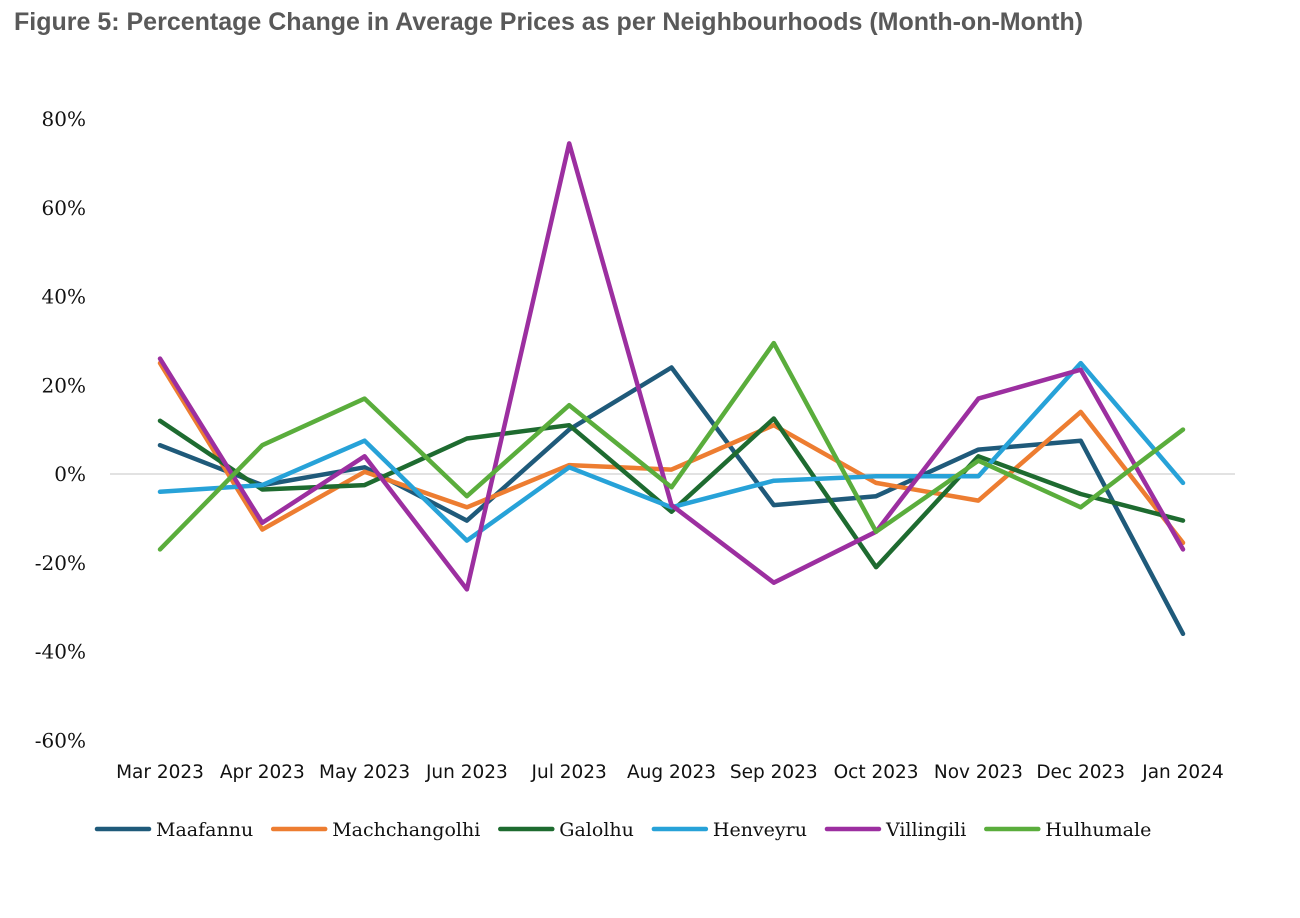 Image resolution: width=1300 pixels, height=918 pixels. I want to click on y-tick-label: 80%, so click(64, 119).